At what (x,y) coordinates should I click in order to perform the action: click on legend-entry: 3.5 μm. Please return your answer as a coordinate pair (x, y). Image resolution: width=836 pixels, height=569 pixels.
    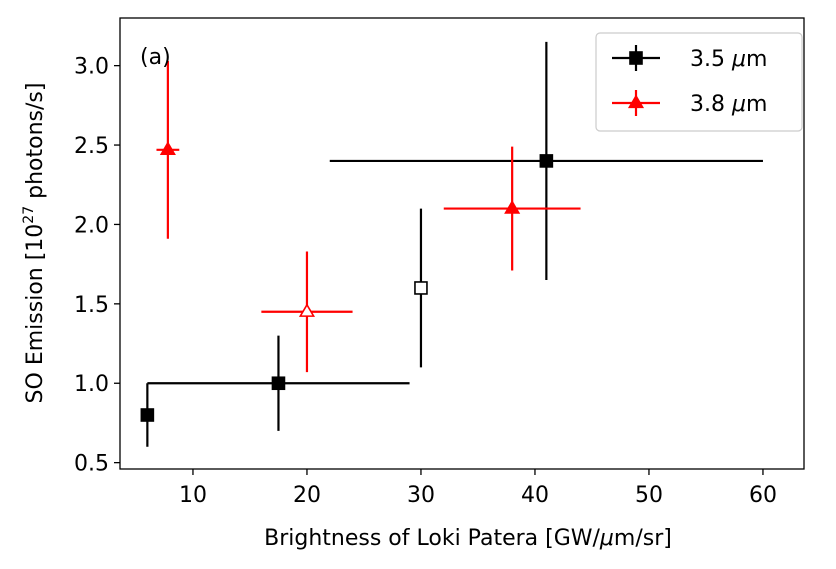
    Looking at the image, I should click on (689, 58).